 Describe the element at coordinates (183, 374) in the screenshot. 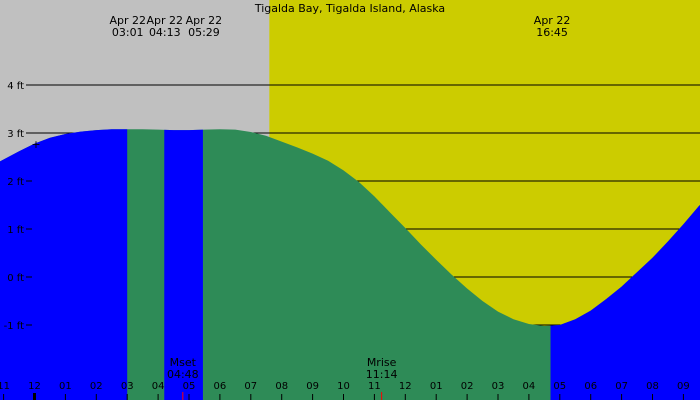

I see `moon-event-time: 04:48` at that location.